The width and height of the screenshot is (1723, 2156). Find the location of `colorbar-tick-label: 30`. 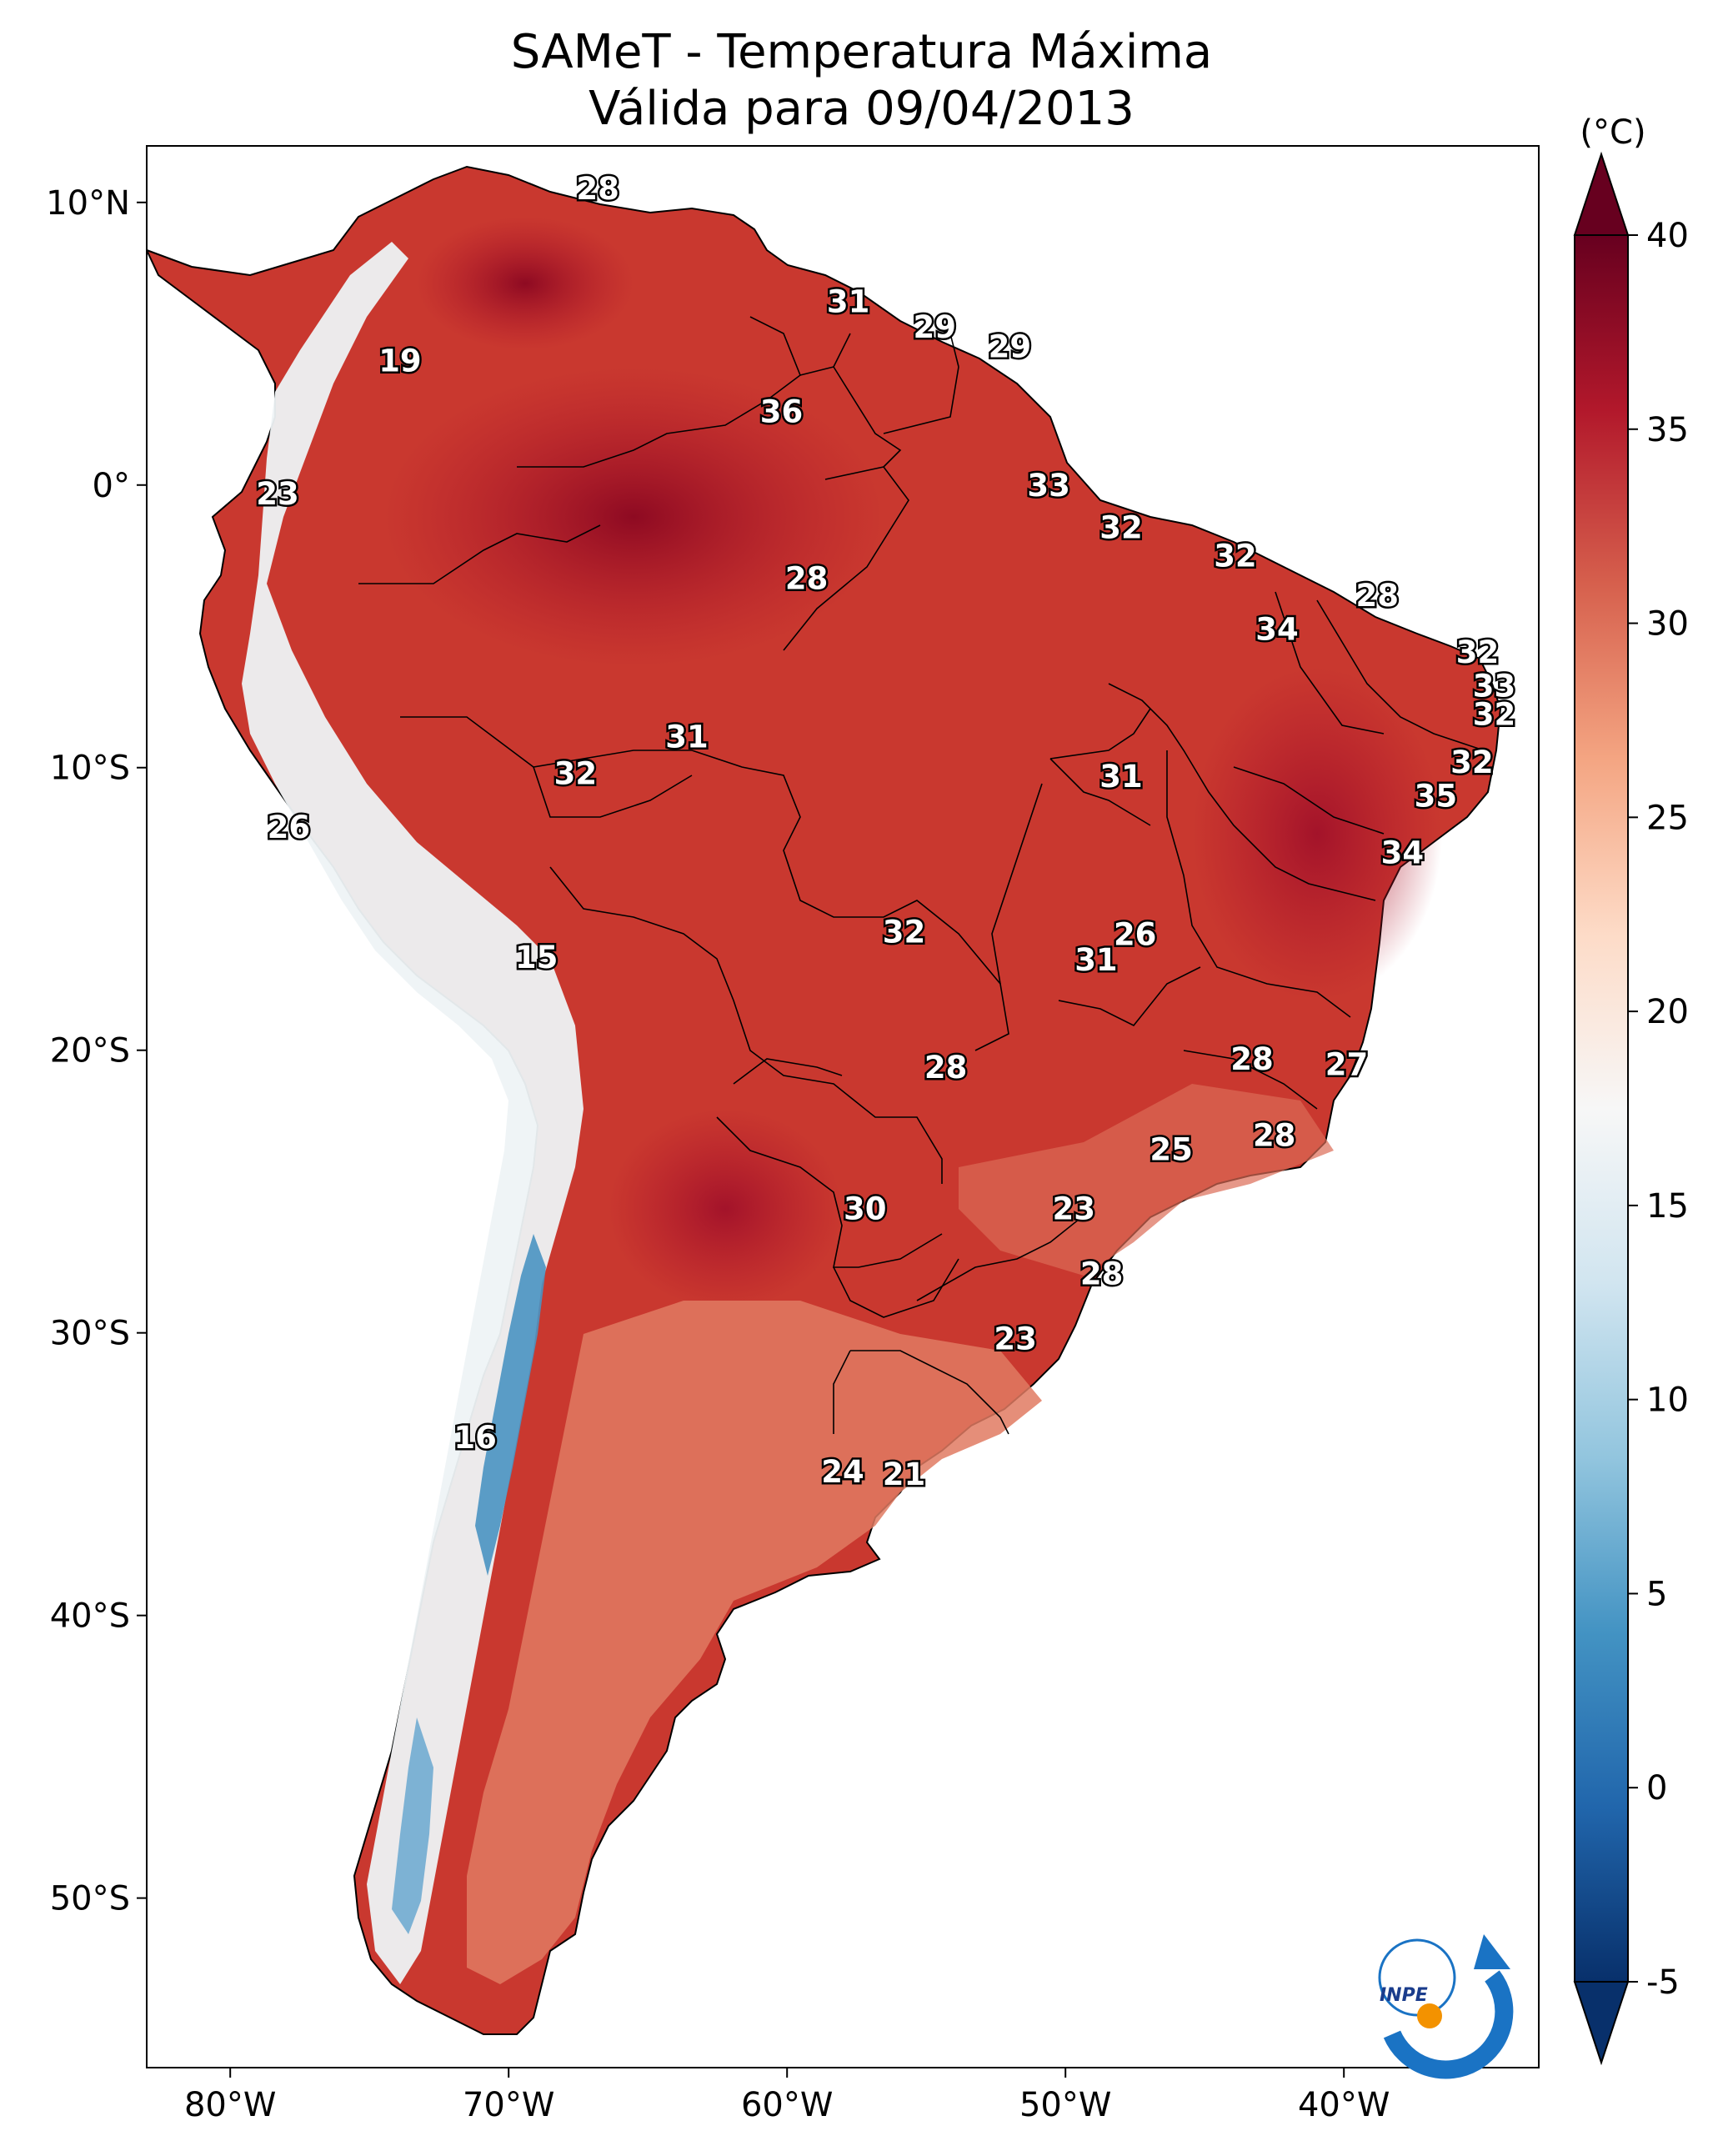

colorbar-tick-label: 30 is located at coordinates (1667, 624).